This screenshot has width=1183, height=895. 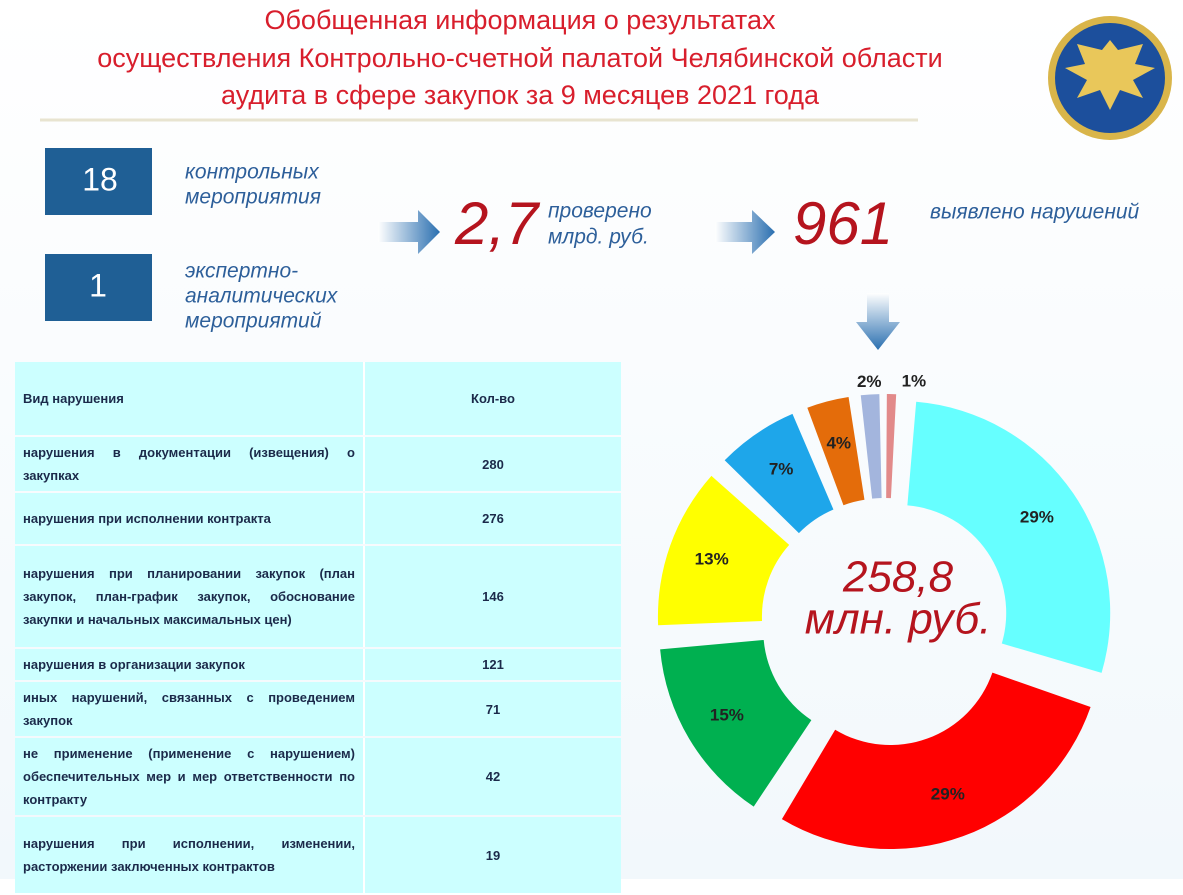 What do you see at coordinates (1035, 212) in the screenshot?
I see `violations-label: выявлено нарушений` at bounding box center [1035, 212].